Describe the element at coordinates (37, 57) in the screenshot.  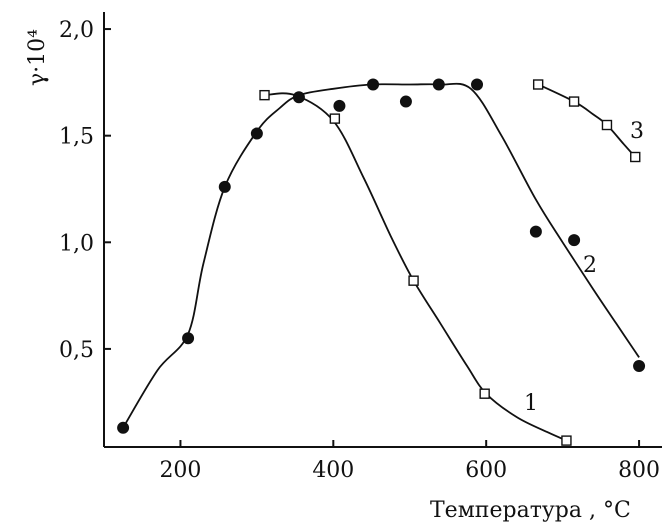
I see `y-axis-label: γ·10⁴` at that location.